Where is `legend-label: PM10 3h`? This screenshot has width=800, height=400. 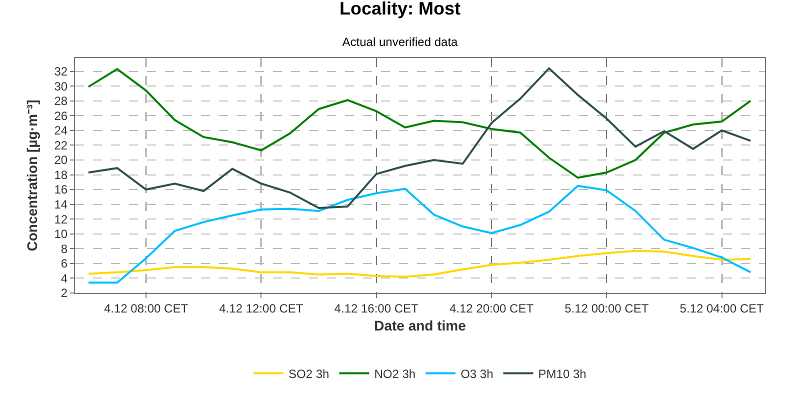
legend-label: PM10 3h is located at coordinates (562, 373).